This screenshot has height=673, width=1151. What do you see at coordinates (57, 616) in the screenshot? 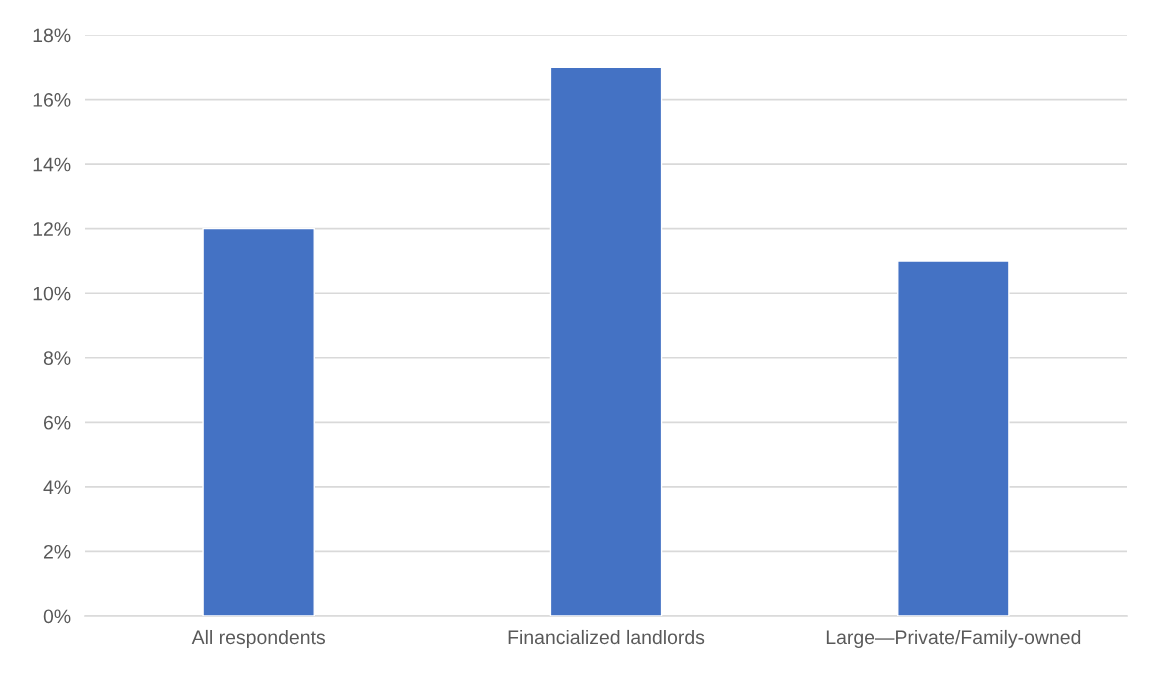
I see `y-tick-label: 0%` at bounding box center [57, 616].